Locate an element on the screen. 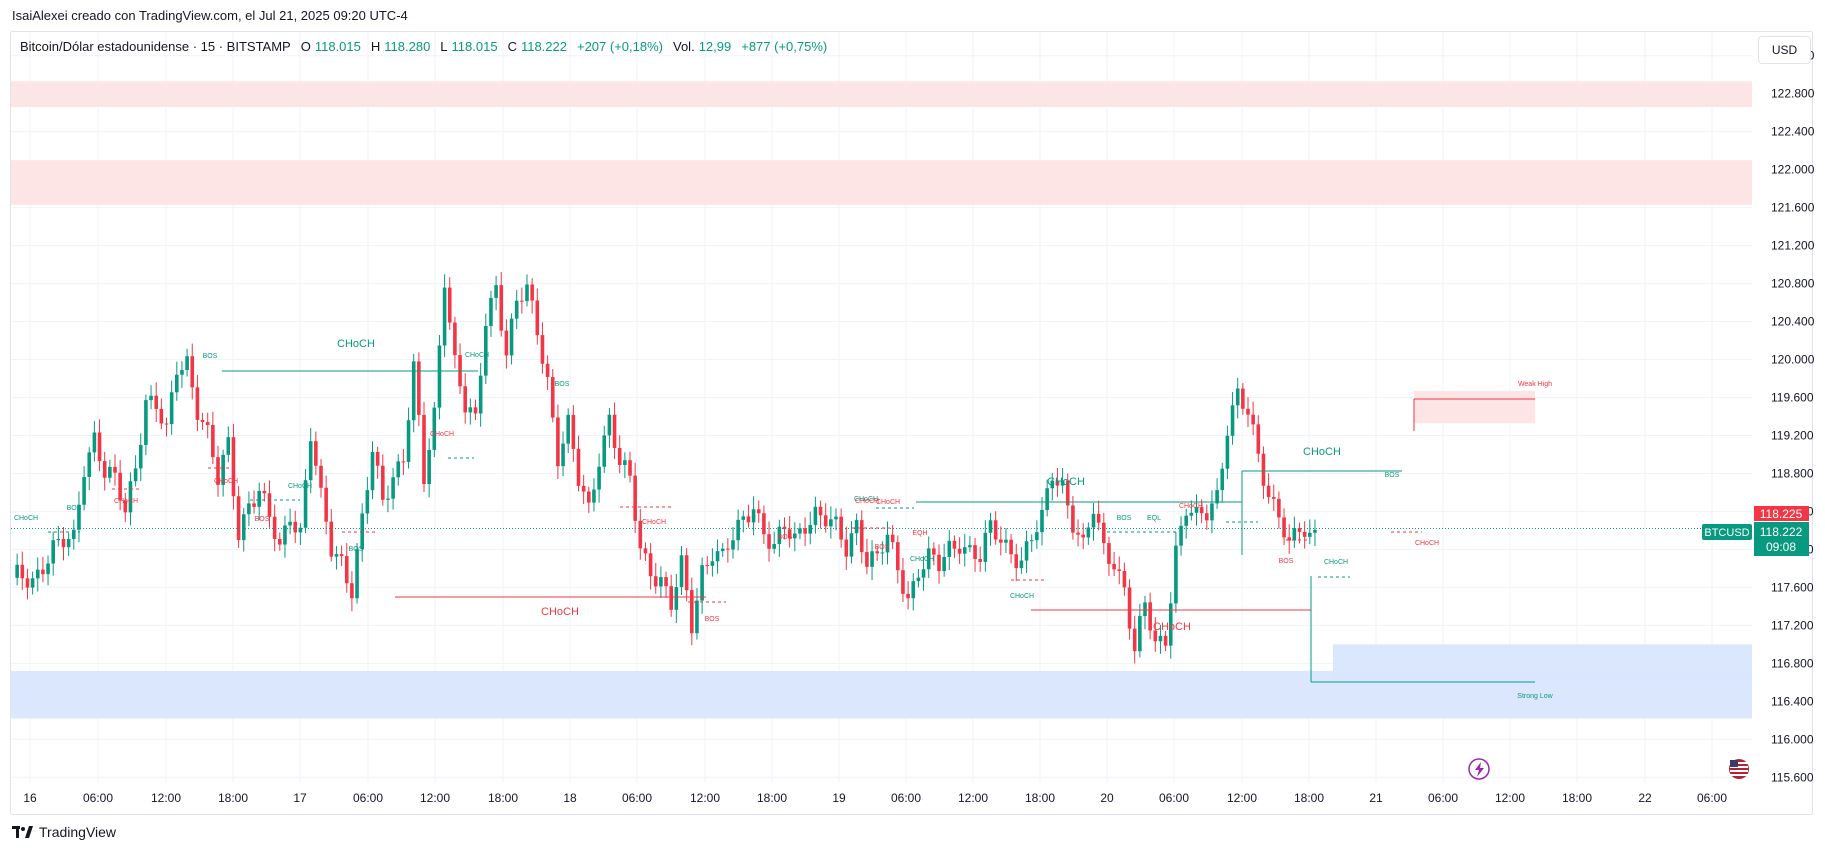  structure-label: Weak High is located at coordinates (1535, 384).